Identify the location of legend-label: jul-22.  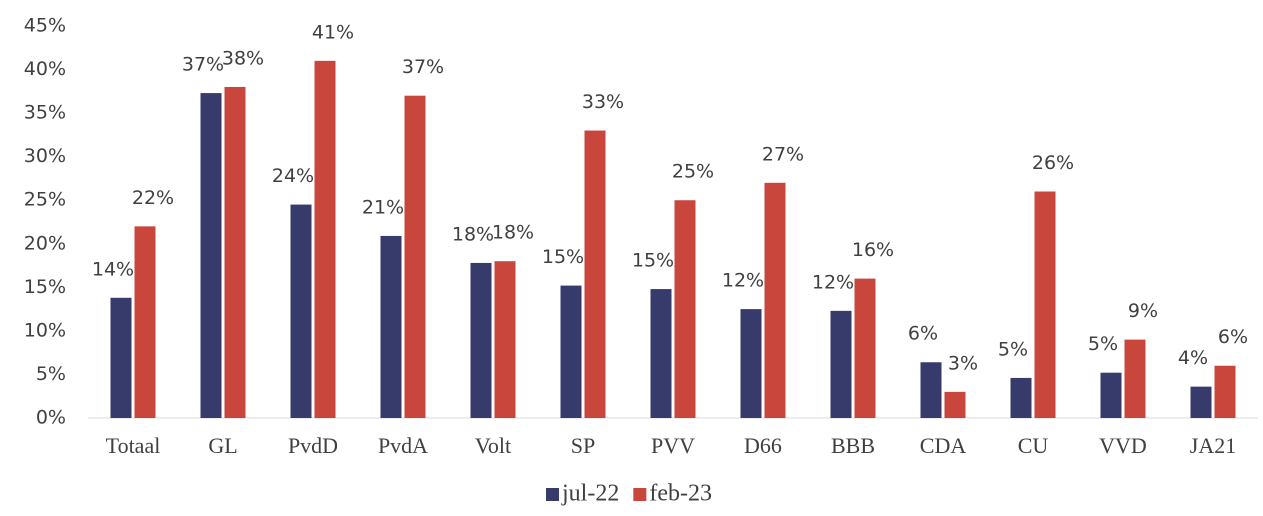
(590, 494).